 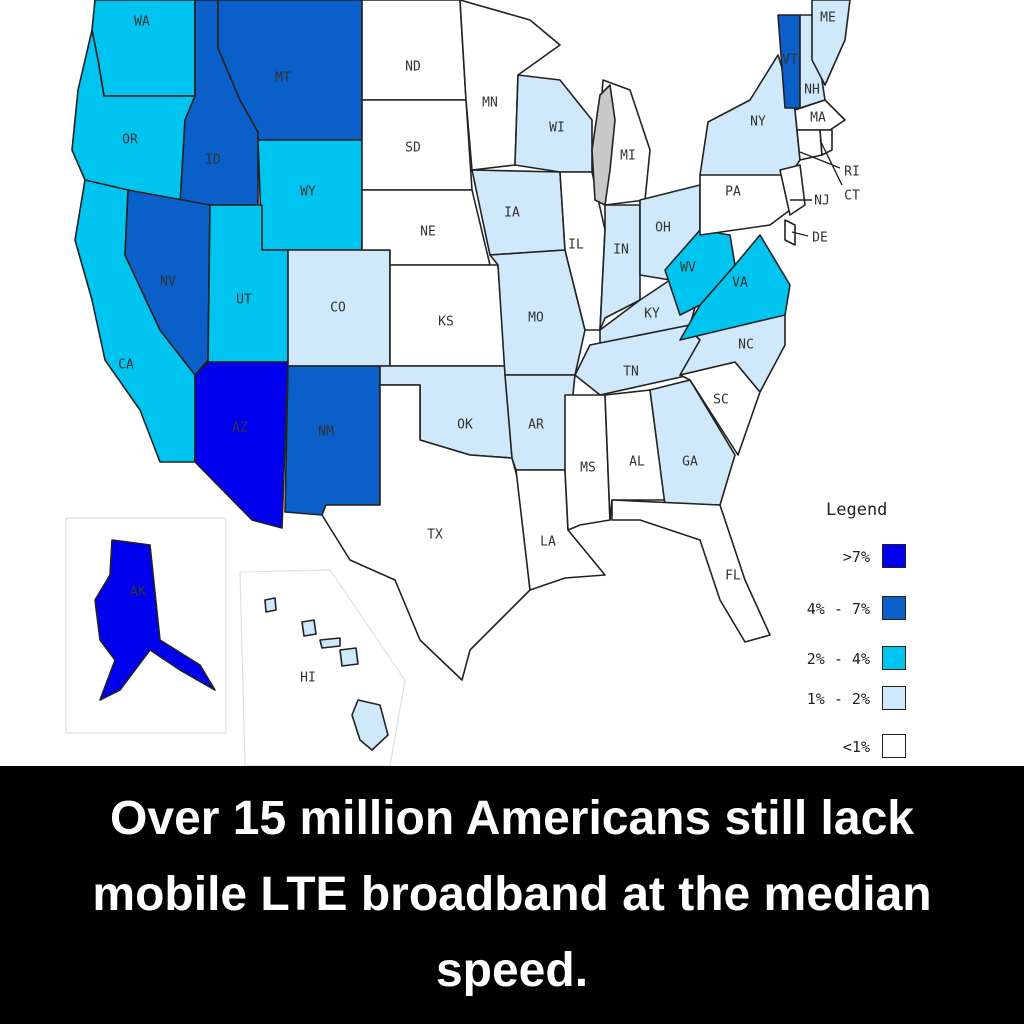 I want to click on hawaii-island-oahu, so click(x=309, y=628).